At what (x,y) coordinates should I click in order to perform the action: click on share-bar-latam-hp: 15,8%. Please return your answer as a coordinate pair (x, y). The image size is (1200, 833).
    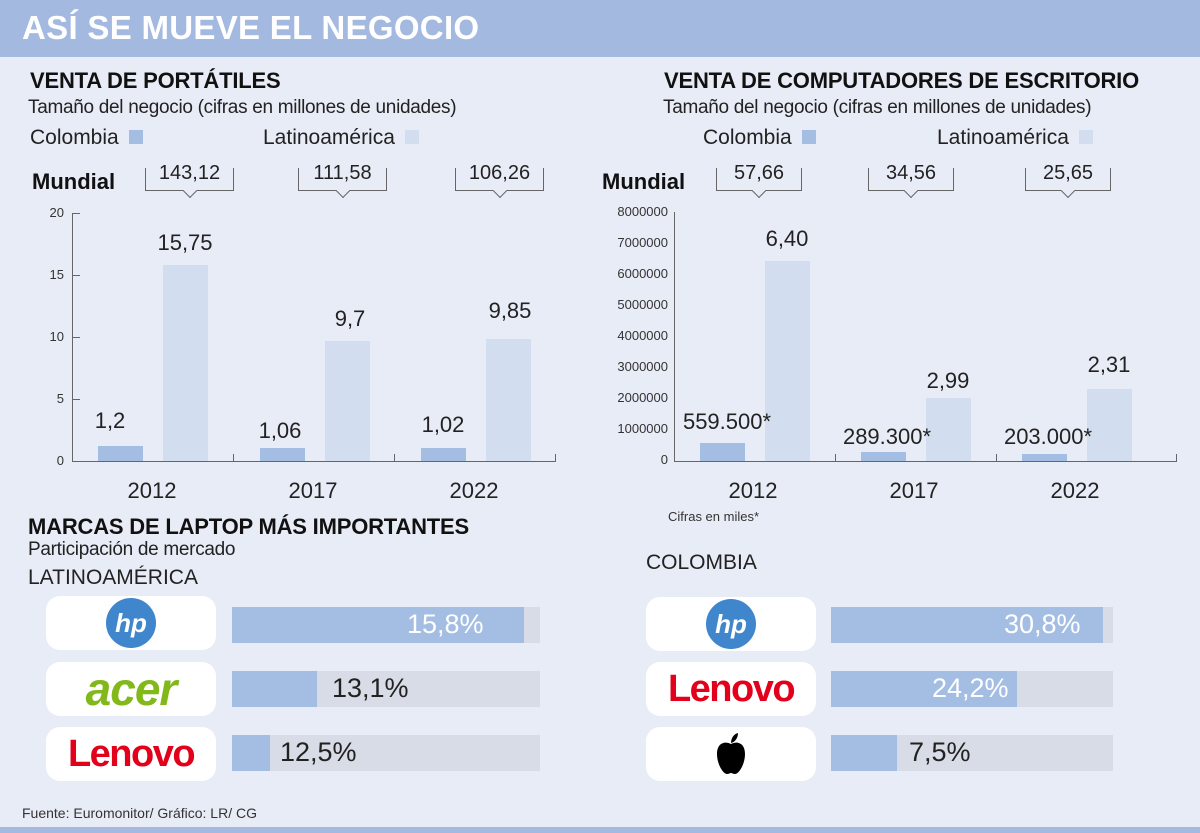
    Looking at the image, I should click on (386, 625).